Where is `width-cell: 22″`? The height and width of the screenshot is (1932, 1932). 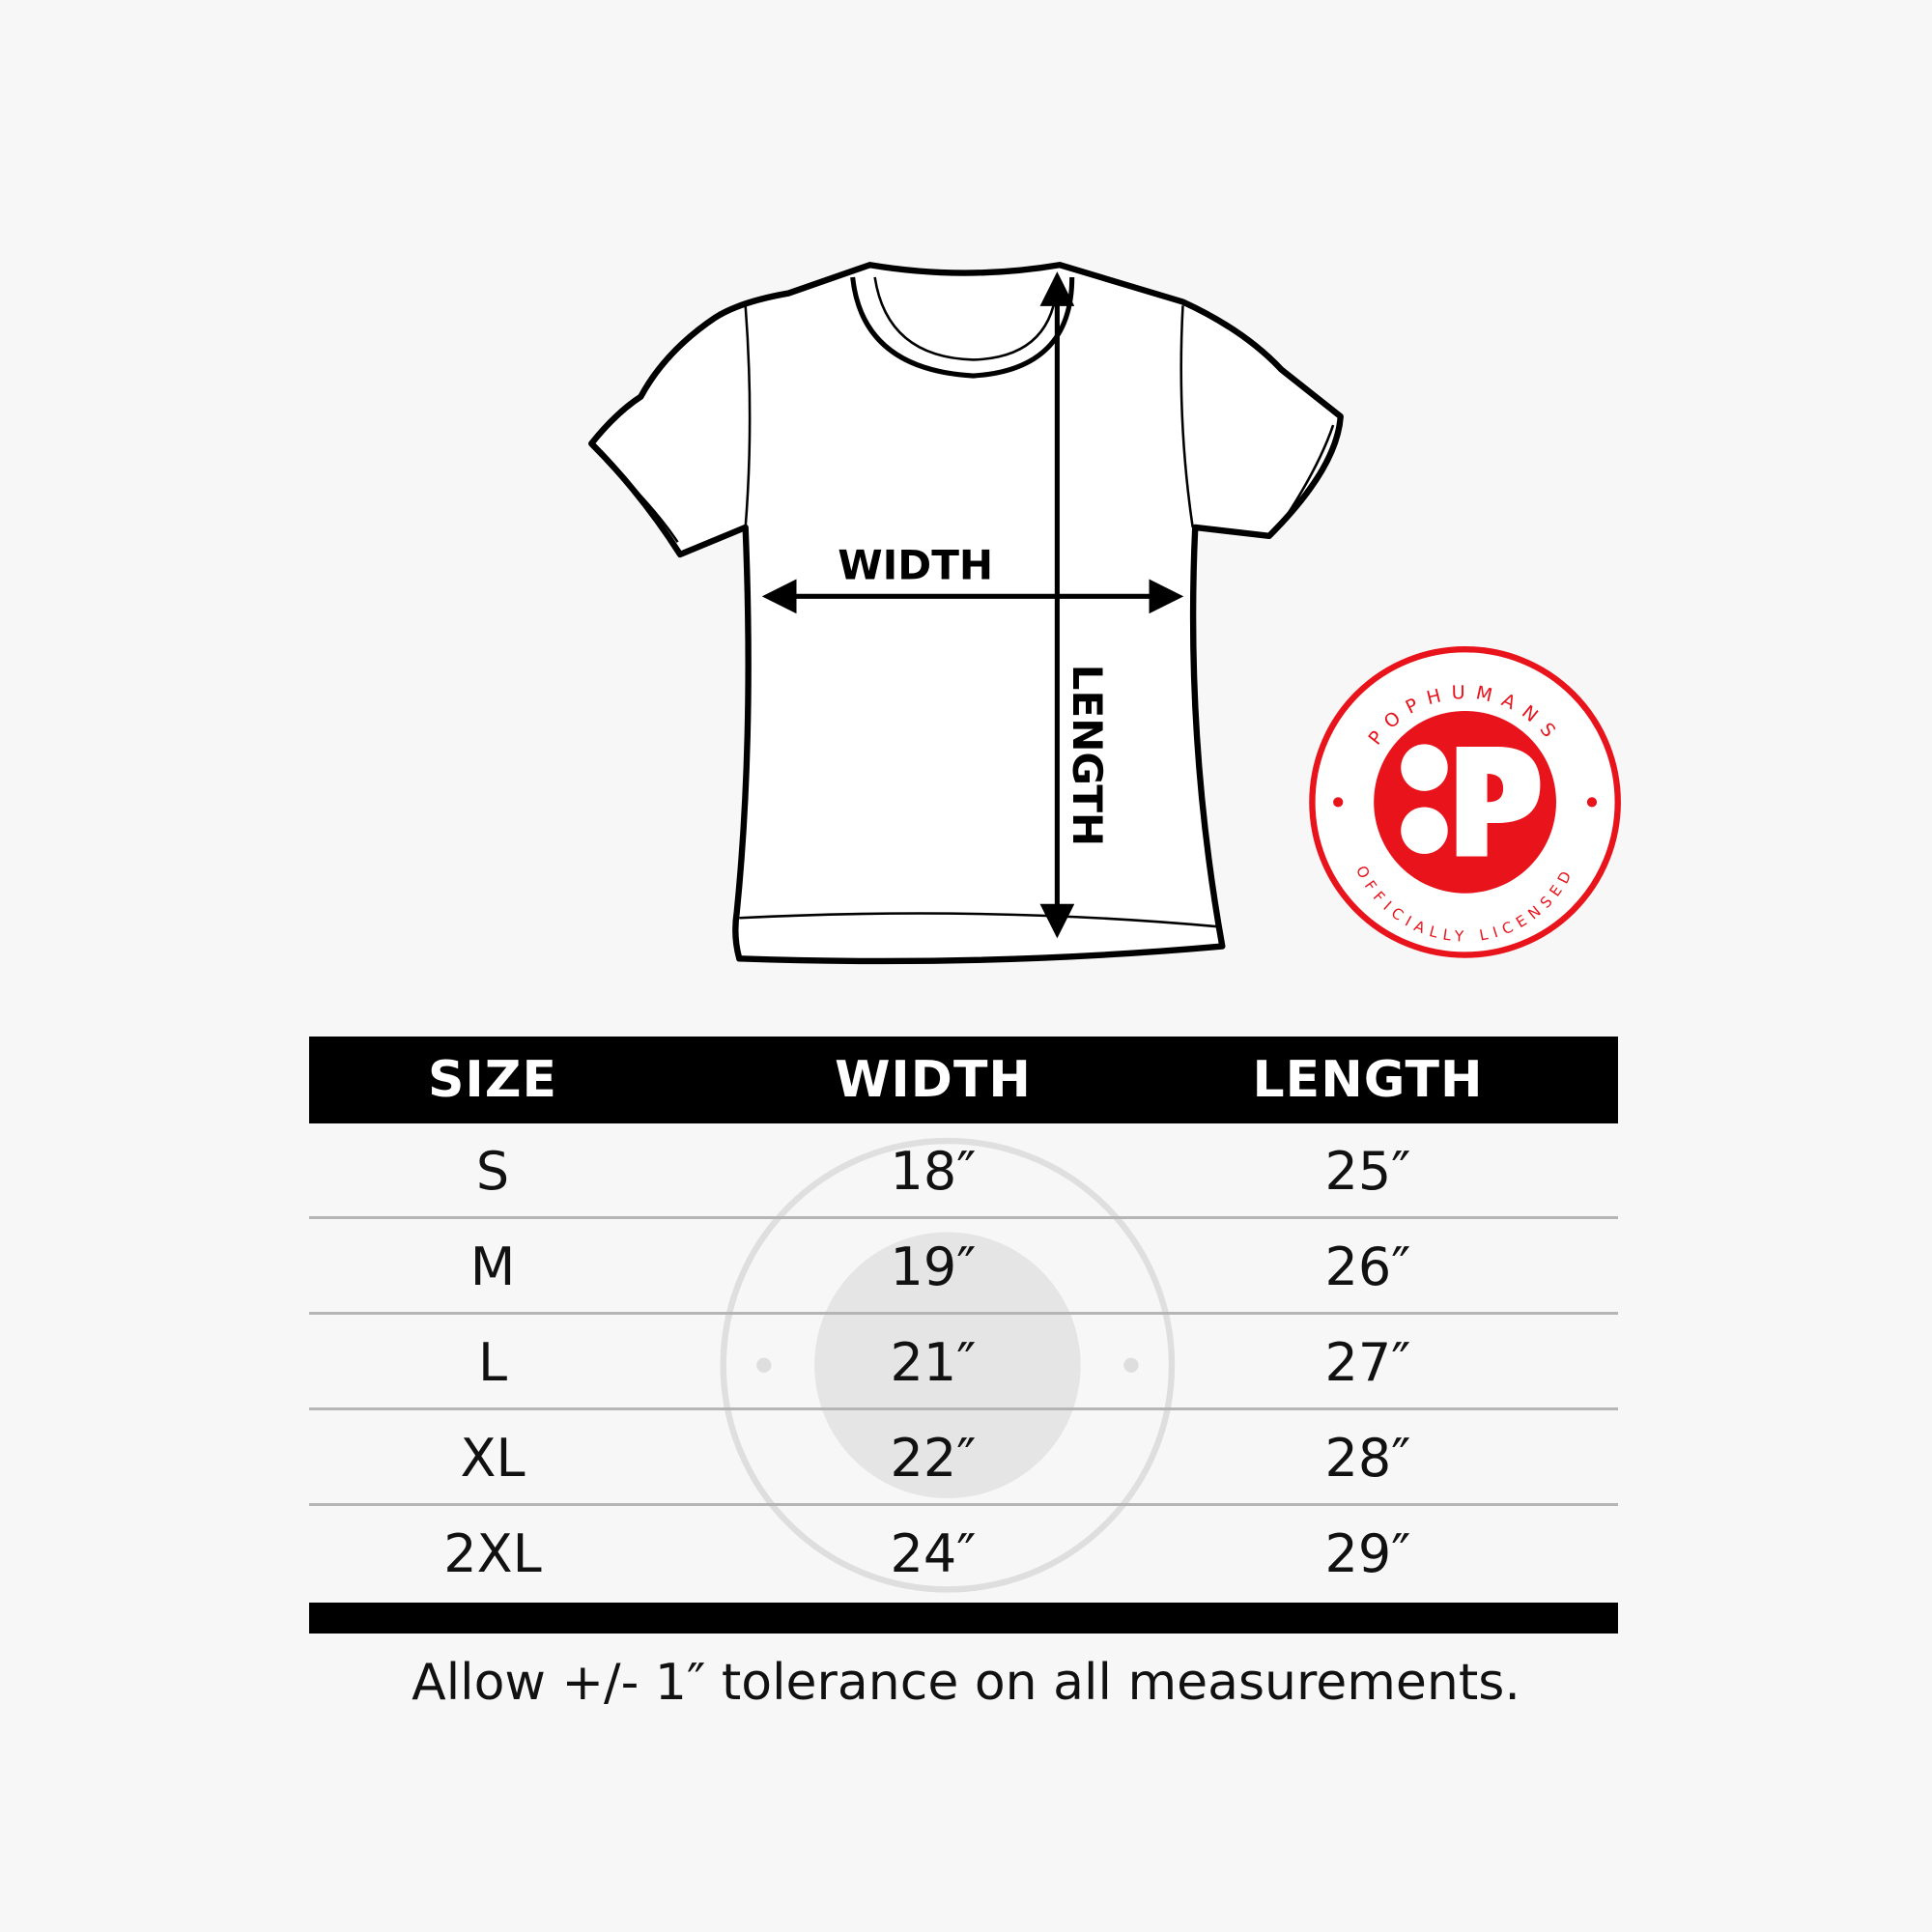
width-cell: 22″ is located at coordinates (933, 1458).